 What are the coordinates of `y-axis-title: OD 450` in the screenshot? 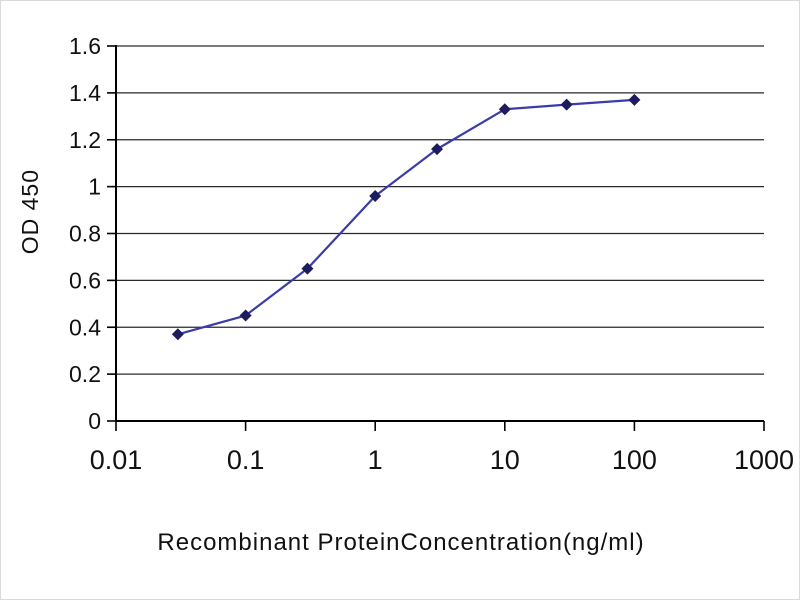 It's located at (30, 212).